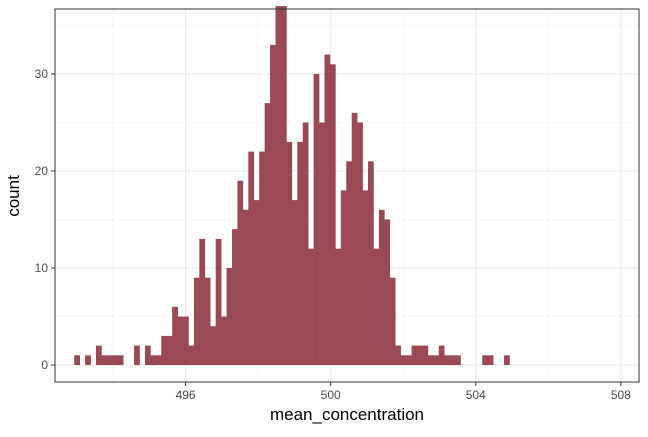  I want to click on x-tick-label: 504, so click(476, 395).